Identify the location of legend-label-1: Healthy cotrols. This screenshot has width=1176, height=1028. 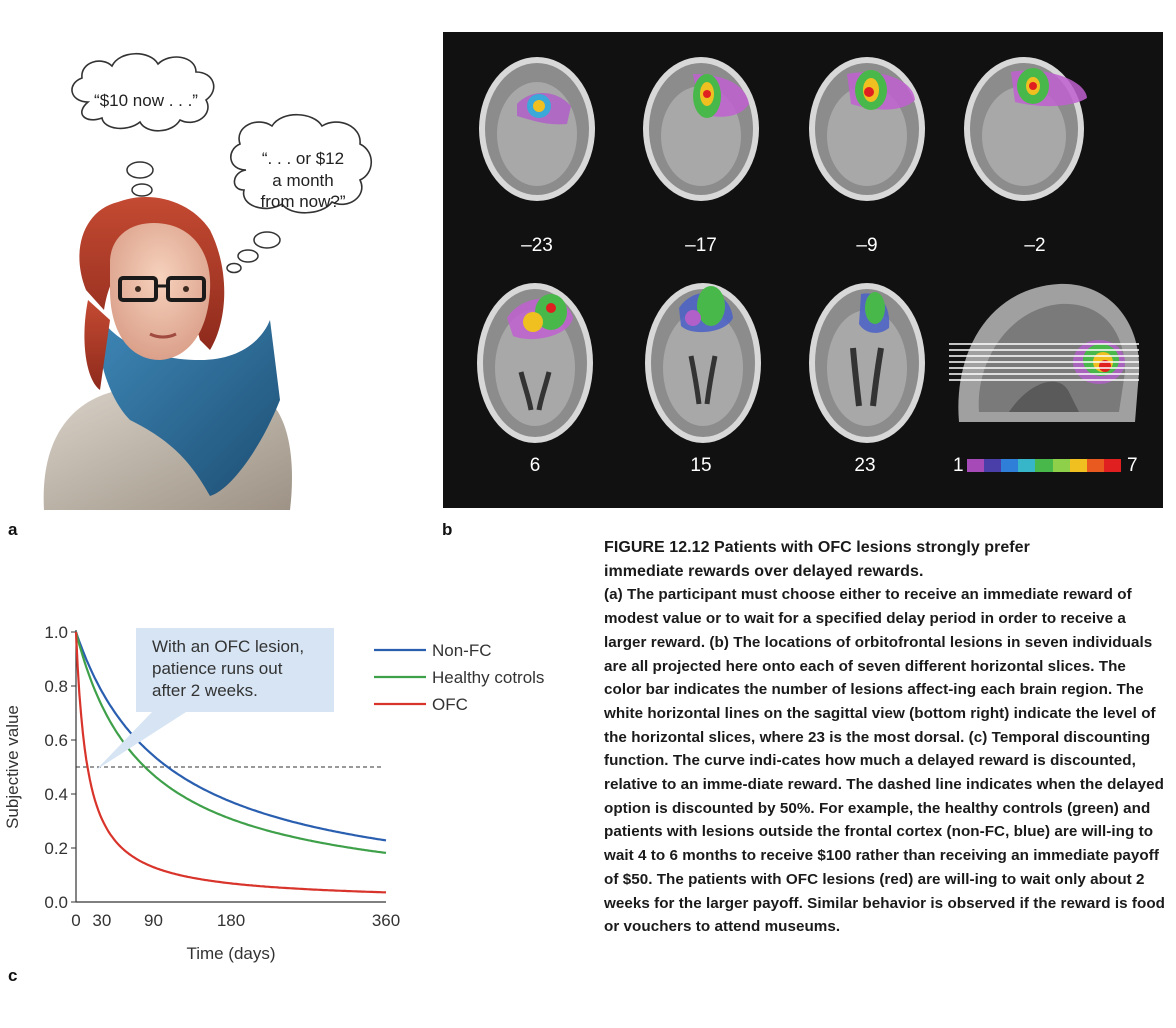
(488, 677).